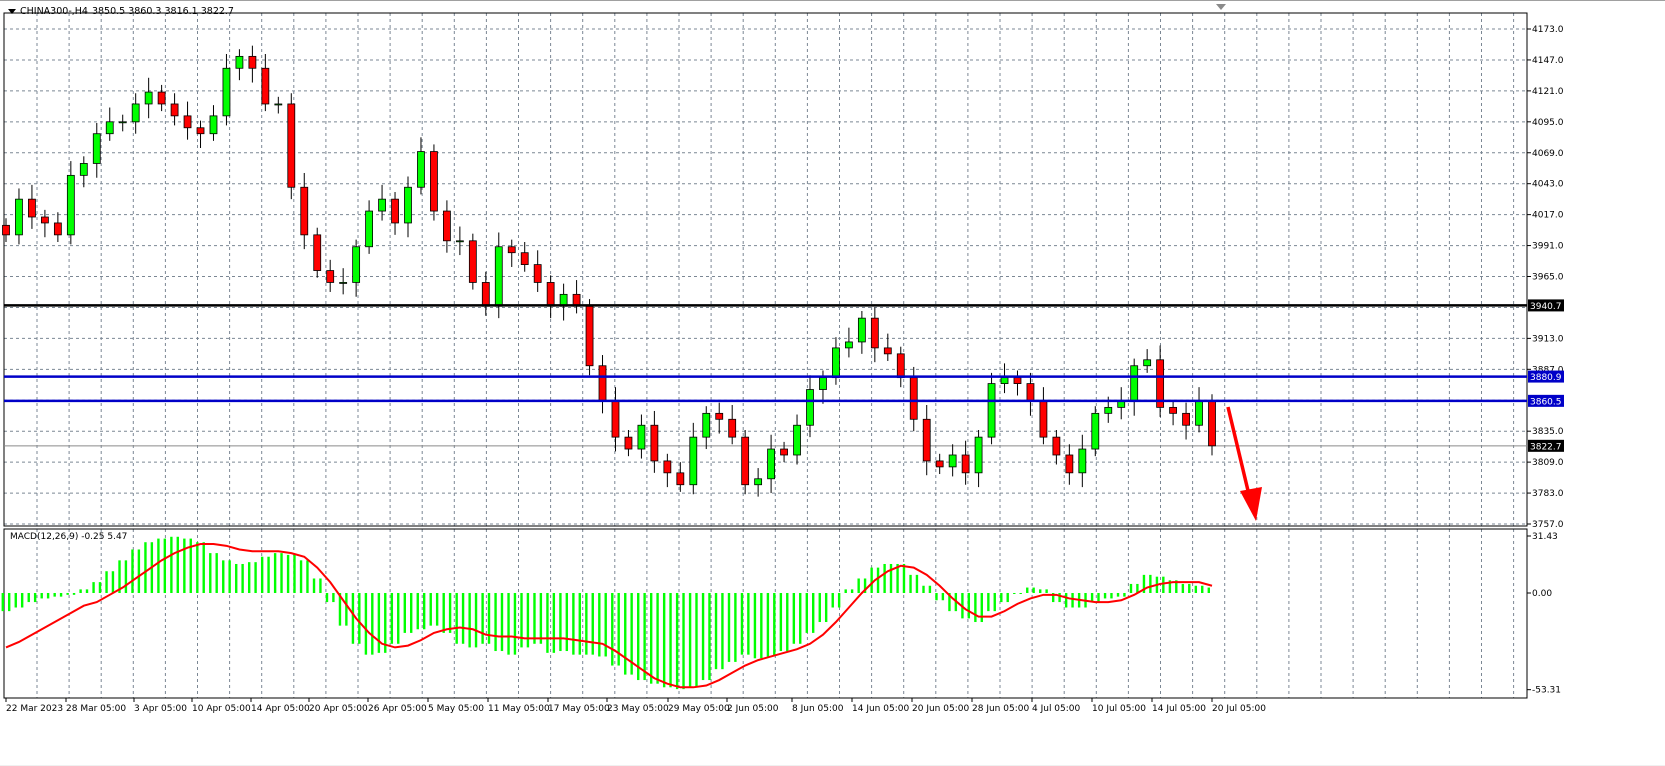 The height and width of the screenshot is (766, 1665). Describe the element at coordinates (1548, 185) in the screenshot. I see `price-tick-label: 4043.0` at that location.